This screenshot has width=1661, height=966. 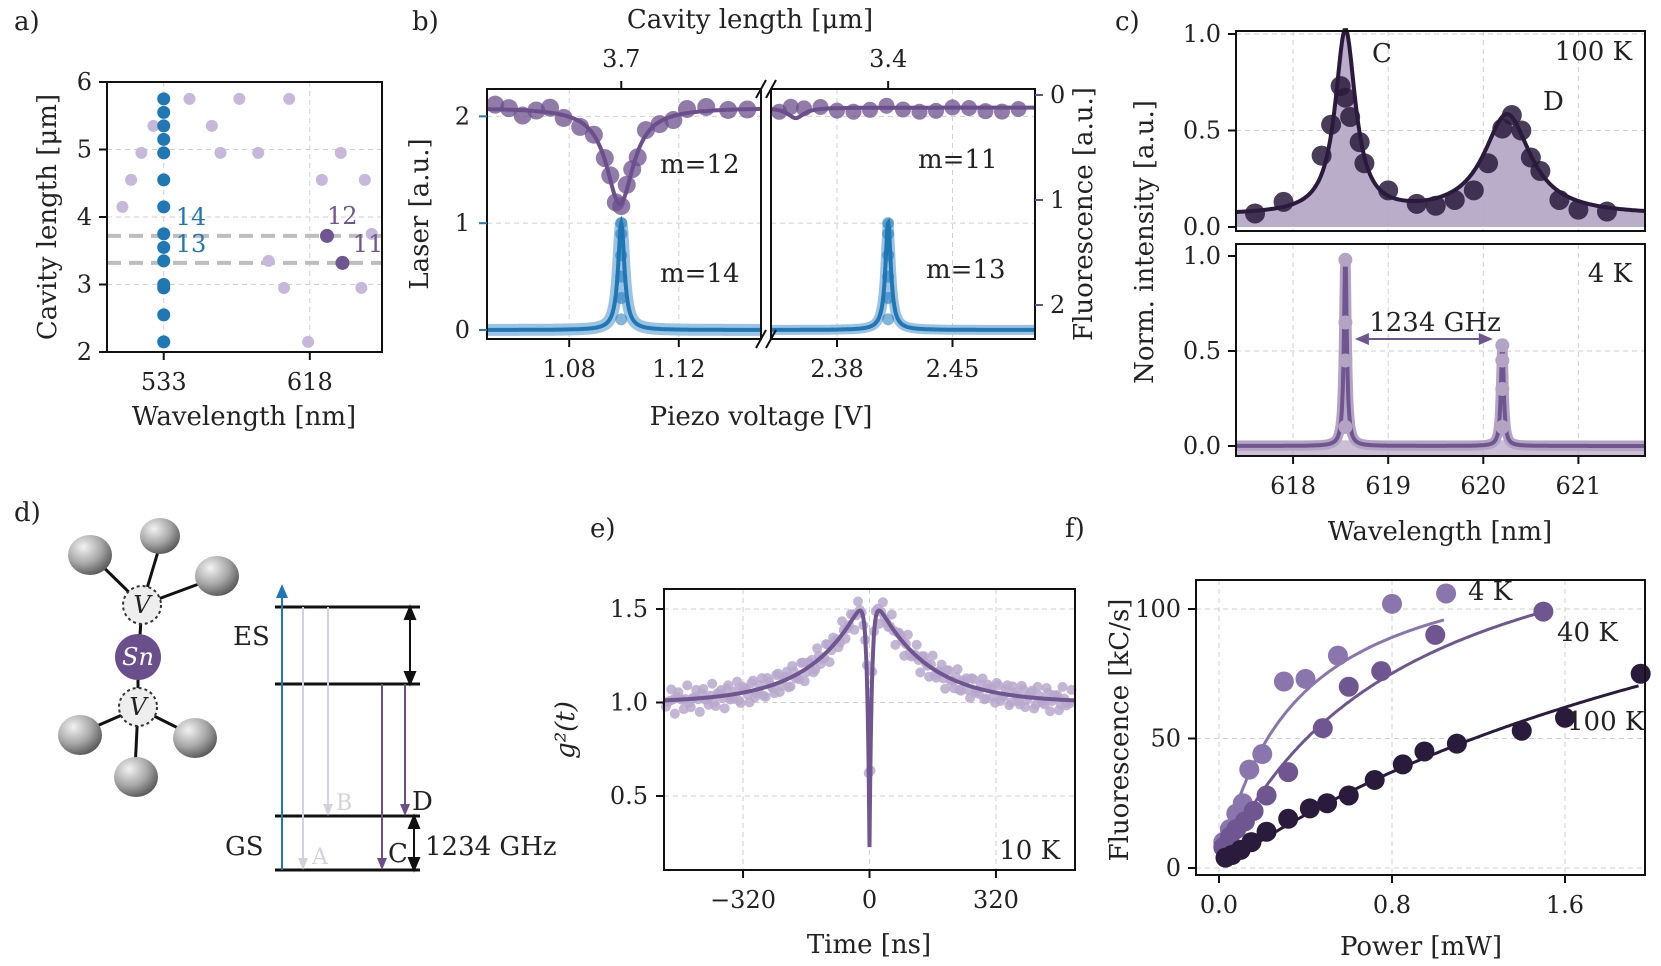 What do you see at coordinates (27, 513) in the screenshot?
I see `panel-label-d: d)` at bounding box center [27, 513].